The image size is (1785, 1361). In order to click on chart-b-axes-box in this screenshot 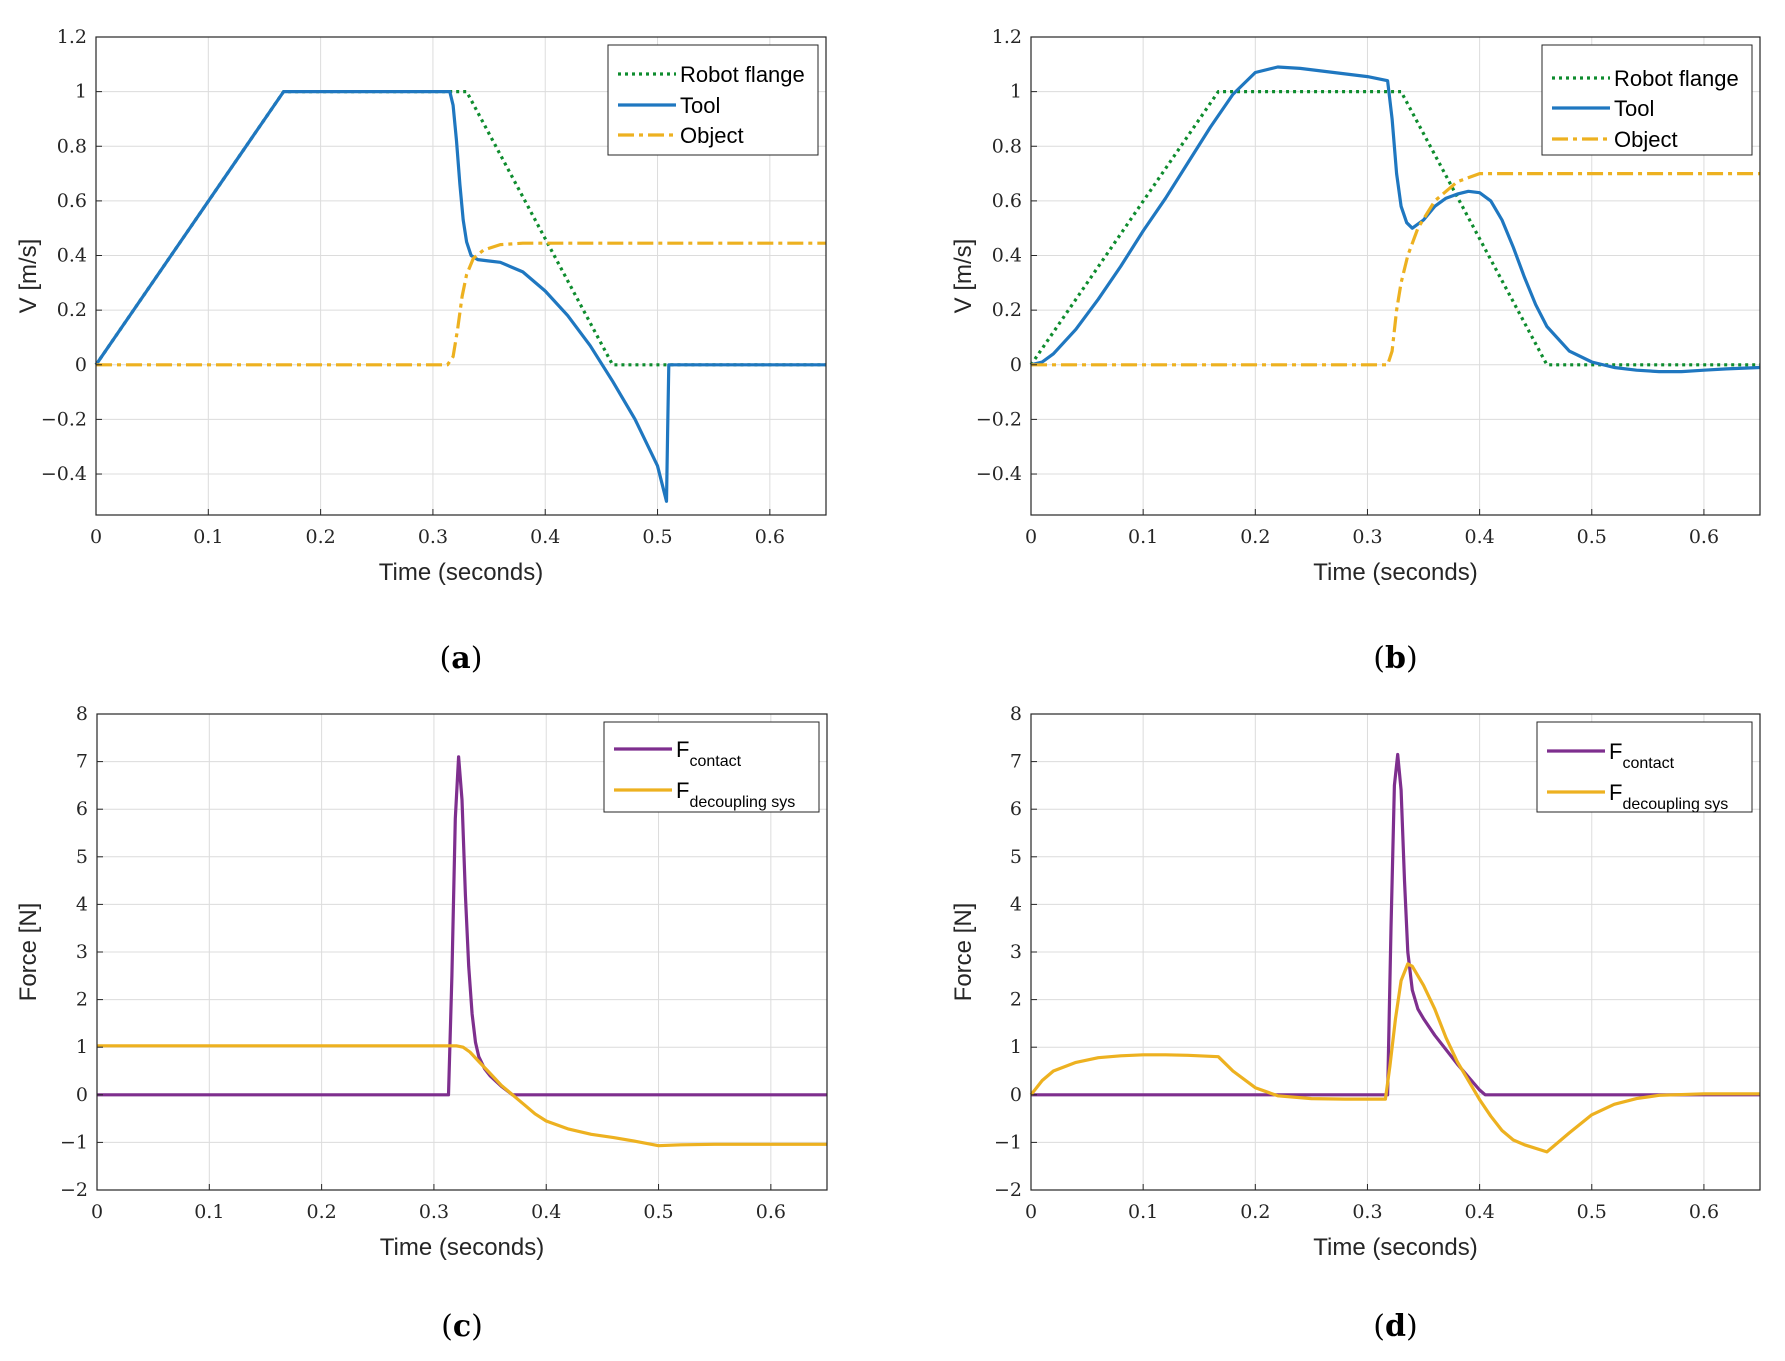, I will do `click(1395, 276)`.